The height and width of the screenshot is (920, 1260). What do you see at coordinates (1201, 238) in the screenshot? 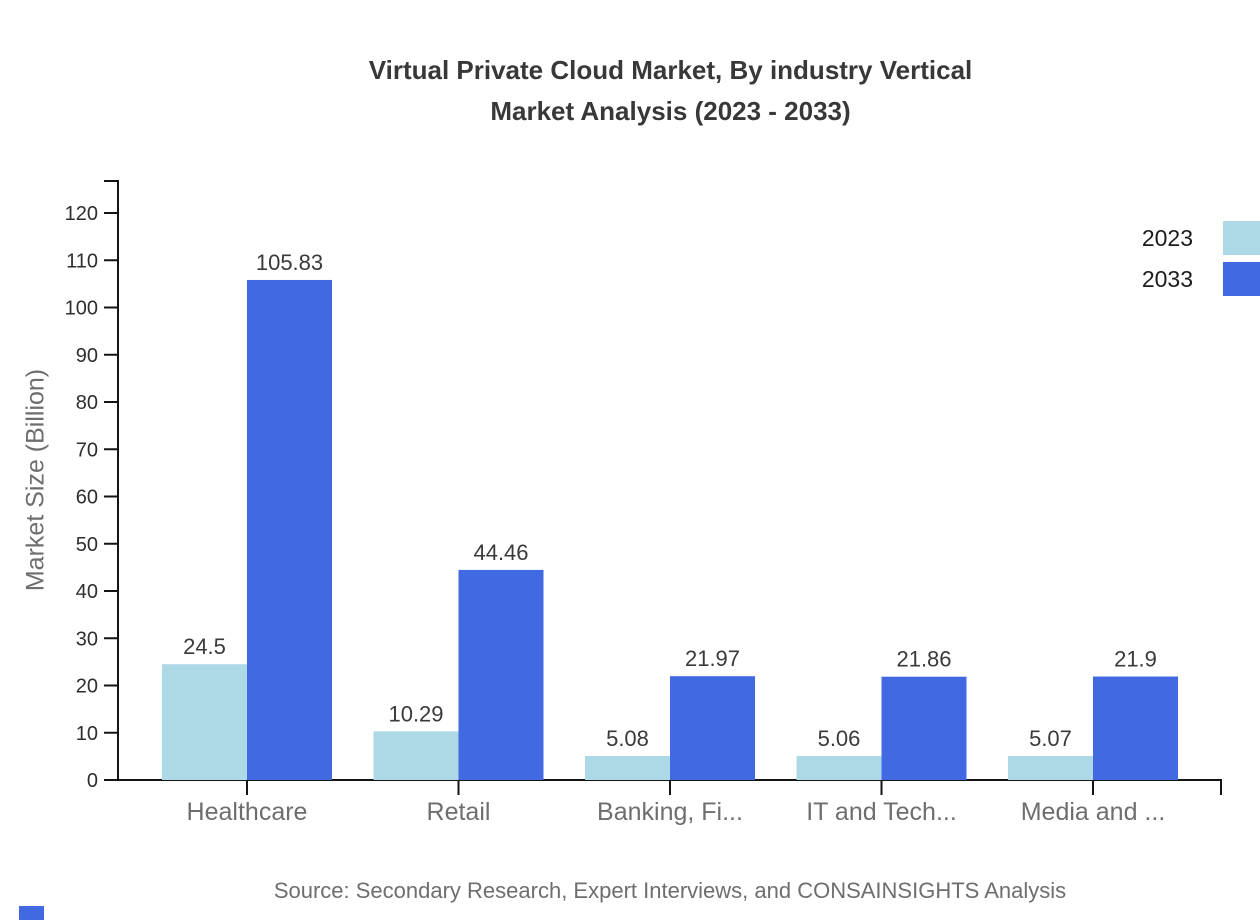
I see `legend-row-2023: 2023` at bounding box center [1201, 238].